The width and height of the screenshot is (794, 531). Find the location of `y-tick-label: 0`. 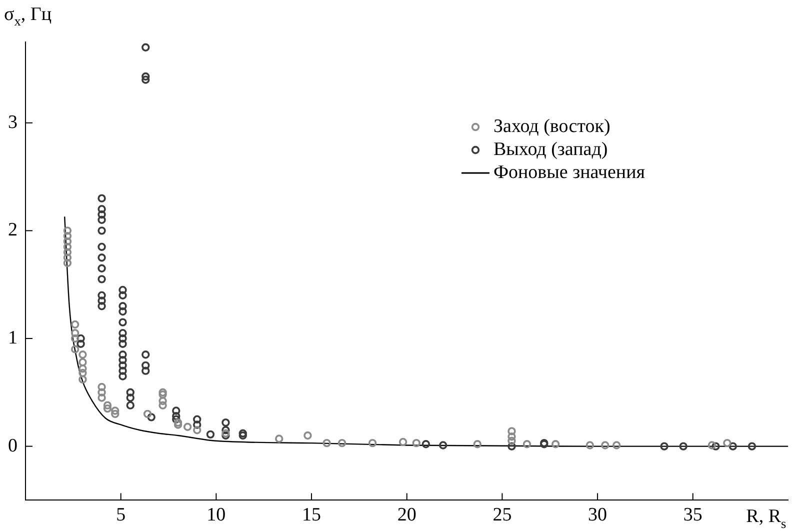

y-tick-label: 0 is located at coordinates (13, 445).